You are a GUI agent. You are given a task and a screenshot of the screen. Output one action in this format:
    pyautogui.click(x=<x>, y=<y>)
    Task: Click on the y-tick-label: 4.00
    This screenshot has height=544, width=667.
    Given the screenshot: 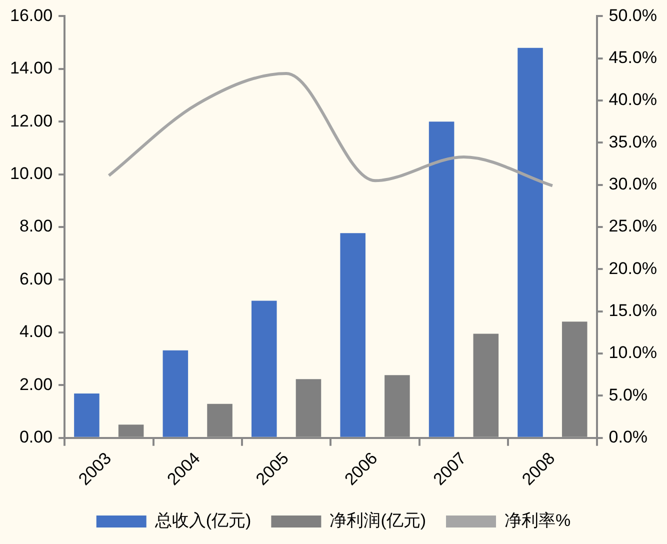 What is the action you would take?
    pyautogui.click(x=36, y=332)
    